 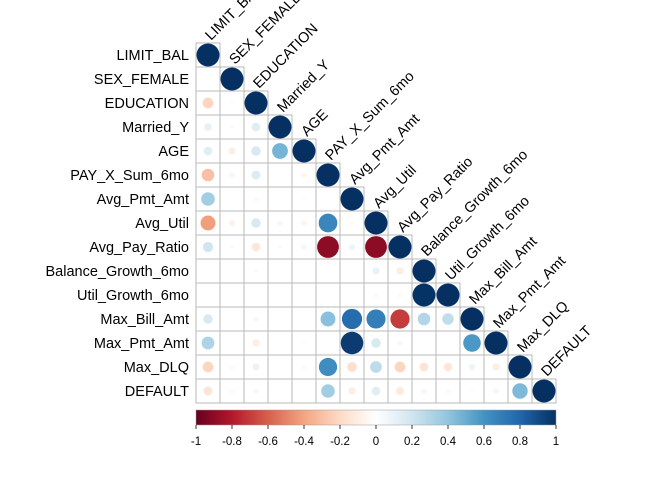 I want to click on row-label: PAY_X_Sum_6mo, so click(x=129, y=176).